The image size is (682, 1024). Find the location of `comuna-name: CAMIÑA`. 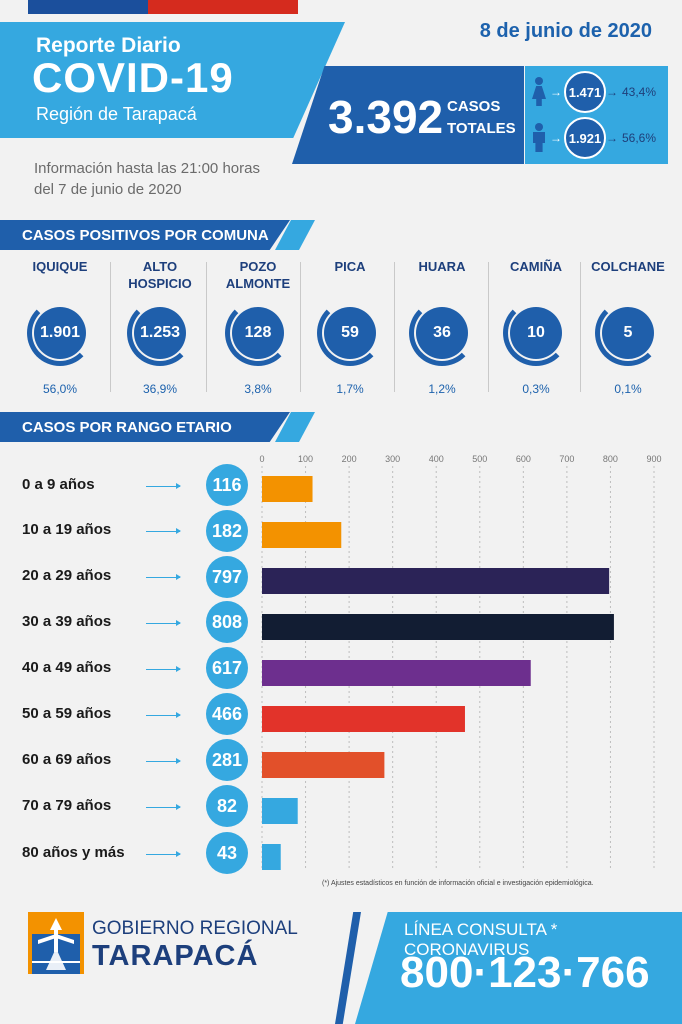

comuna-name: CAMIÑA is located at coordinates (536, 266).